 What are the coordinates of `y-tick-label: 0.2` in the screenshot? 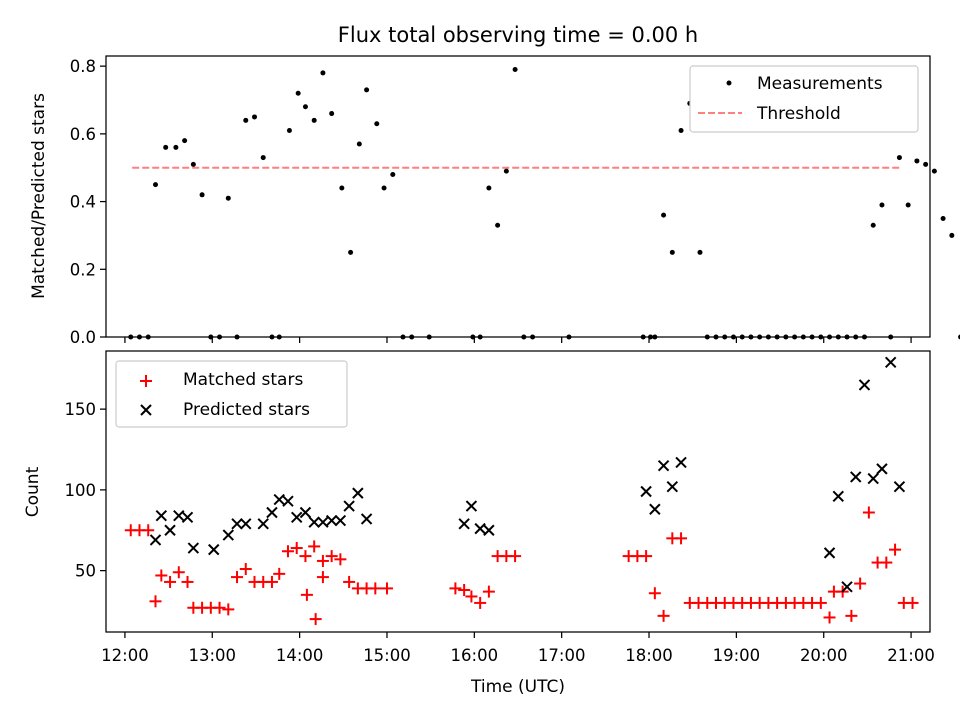 It's located at (83, 269).